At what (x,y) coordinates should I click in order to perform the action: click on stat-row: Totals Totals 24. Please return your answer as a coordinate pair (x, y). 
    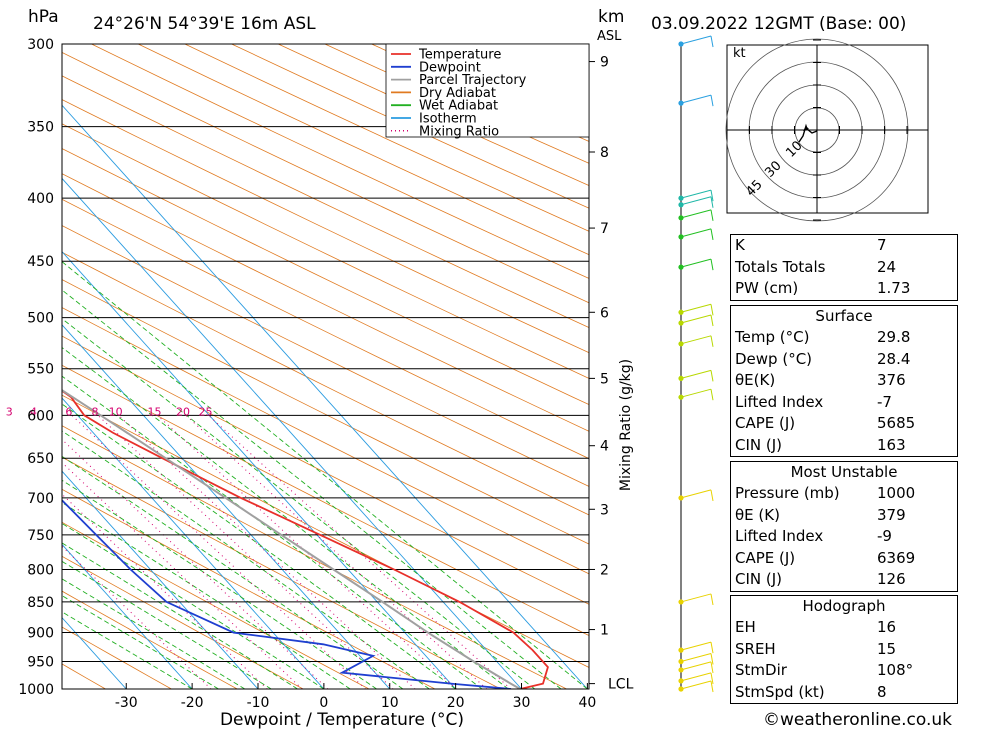
    Looking at the image, I should click on (844, 268).